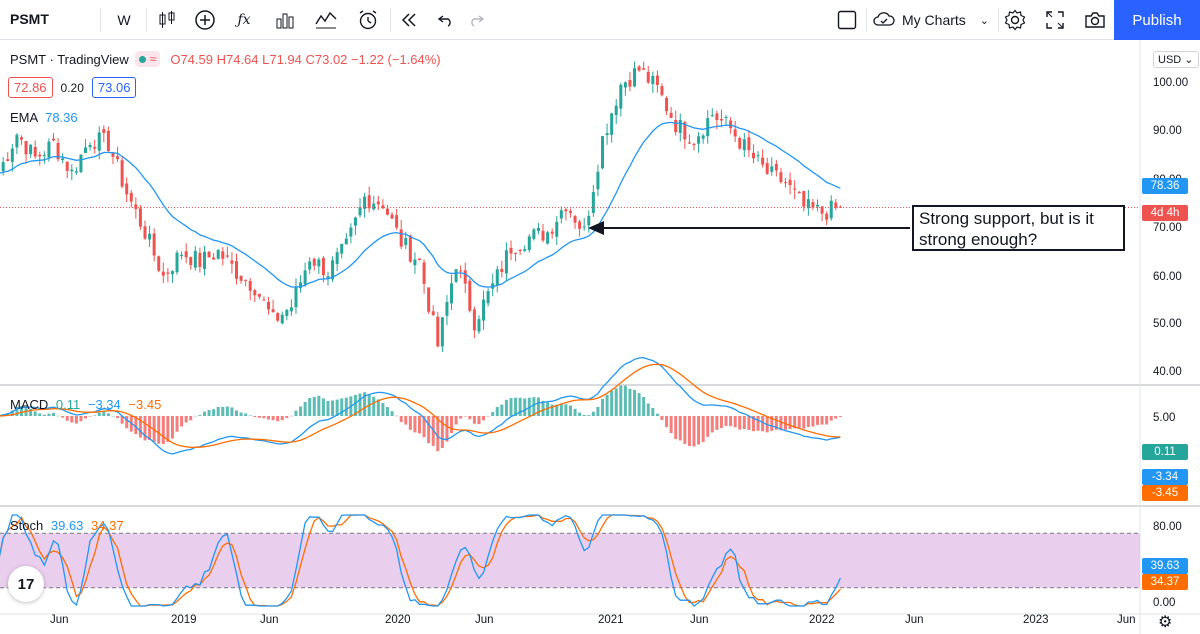  I want to click on compare-icon, so click(285, 20).